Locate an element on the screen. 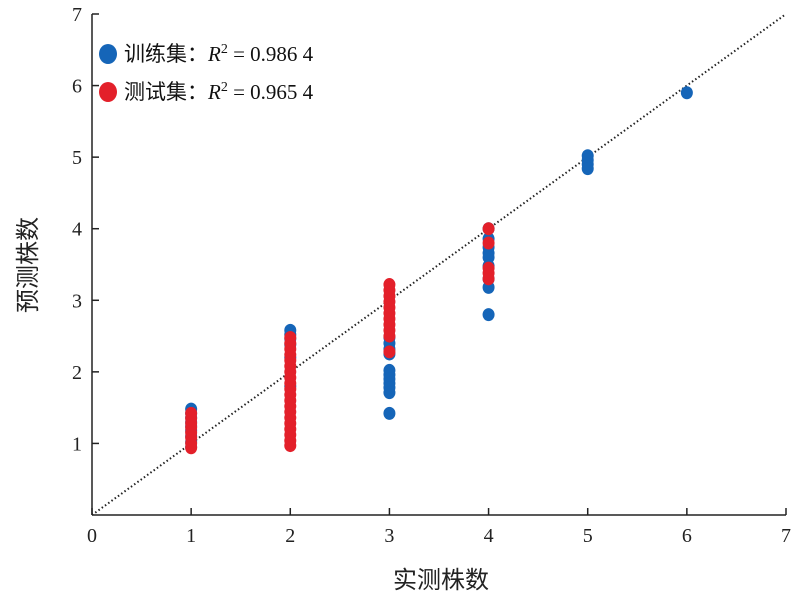 This screenshot has width=800, height=600. y-axis-ticks: 1 2 3 4 5 6 7 is located at coordinates (85, 229).